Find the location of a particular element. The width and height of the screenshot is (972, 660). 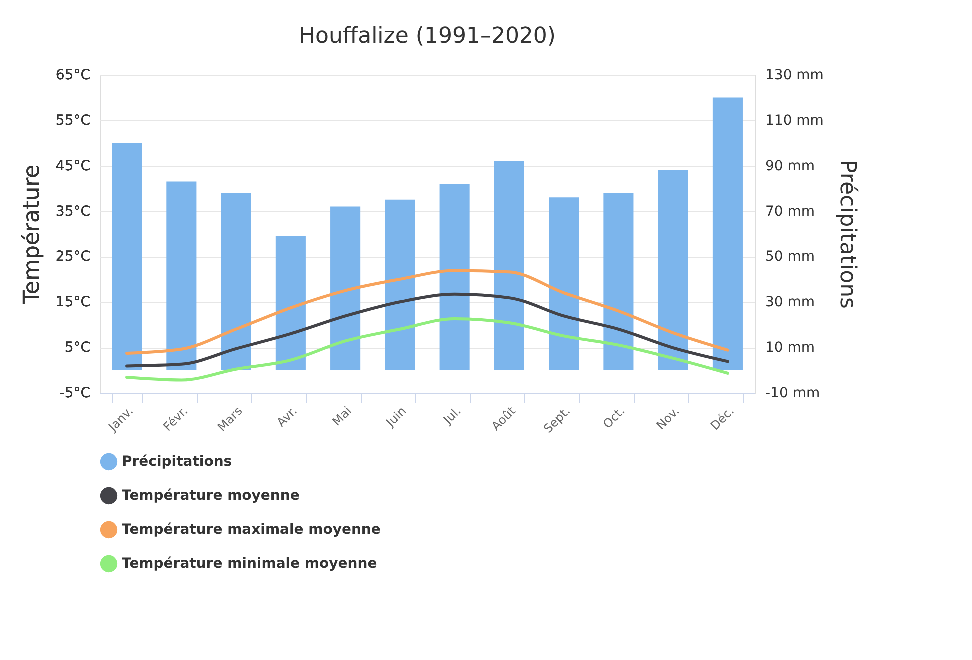

x-tick-label: Oct. is located at coordinates (614, 418).